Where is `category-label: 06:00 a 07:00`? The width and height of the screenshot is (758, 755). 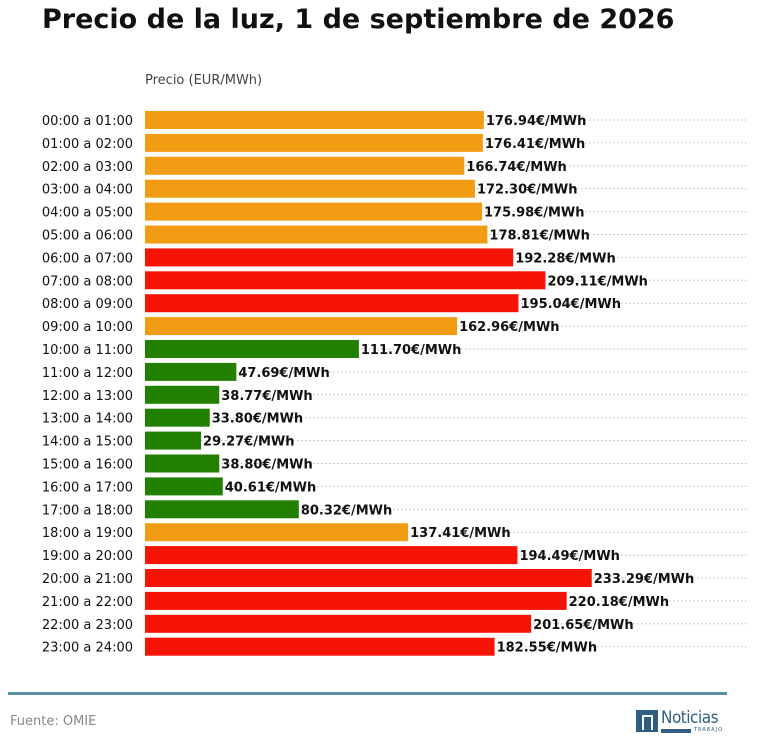
category-label: 06:00 a 07:00 is located at coordinates (87, 258).